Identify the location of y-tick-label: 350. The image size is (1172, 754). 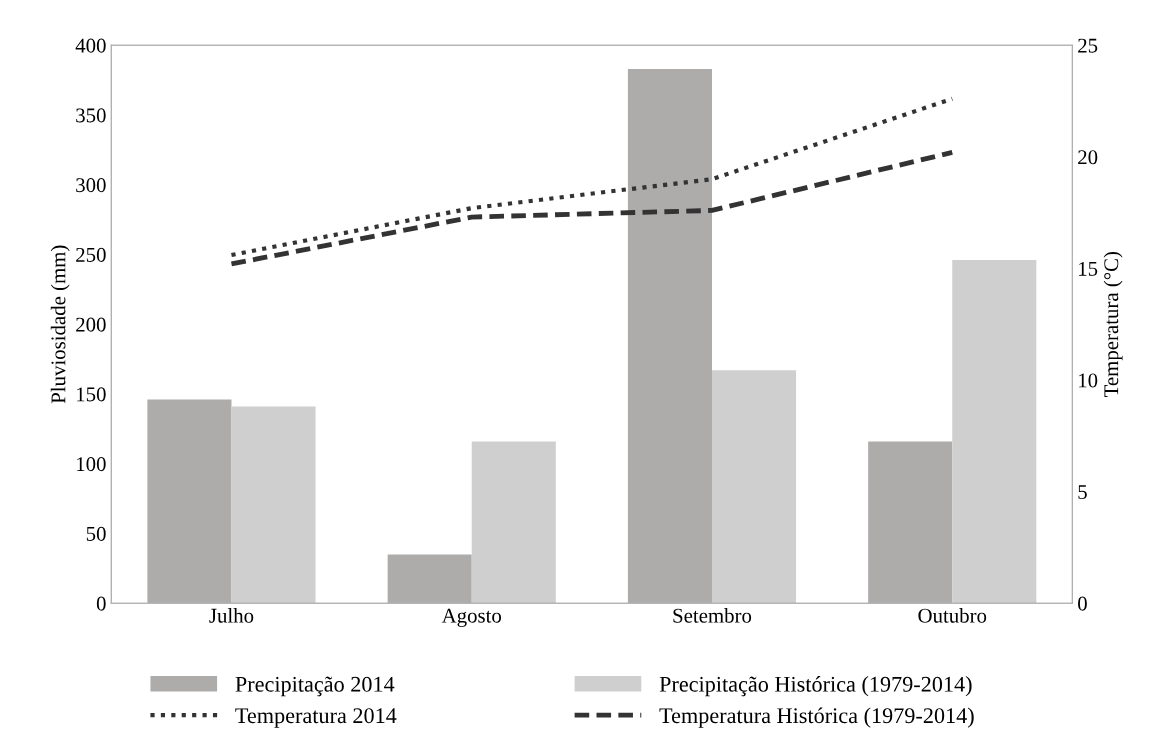
(91, 115).